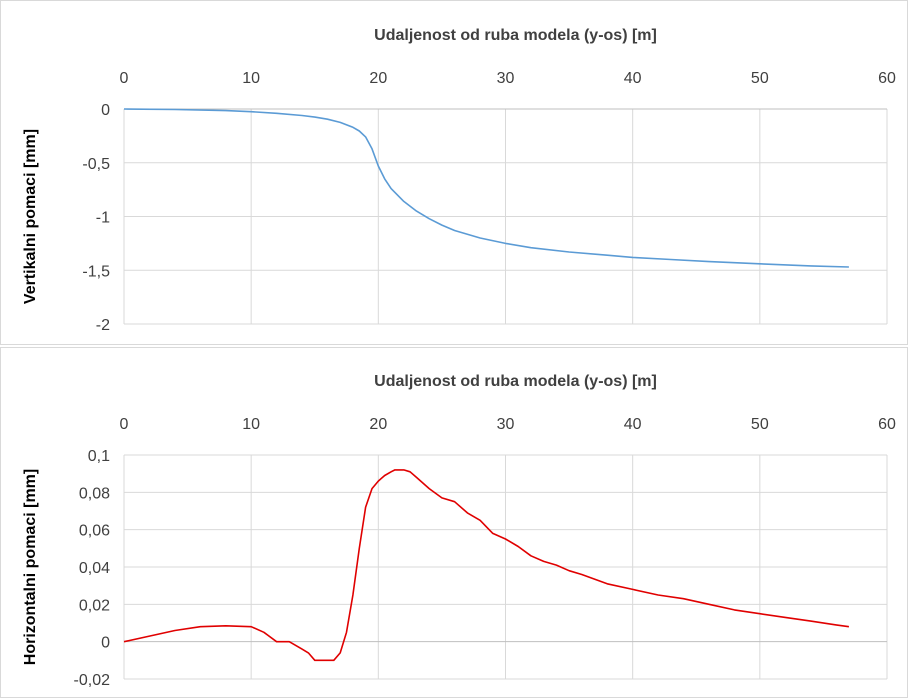 The width and height of the screenshot is (908, 699). I want to click on y-tick-label: -0,02, so click(92, 680).